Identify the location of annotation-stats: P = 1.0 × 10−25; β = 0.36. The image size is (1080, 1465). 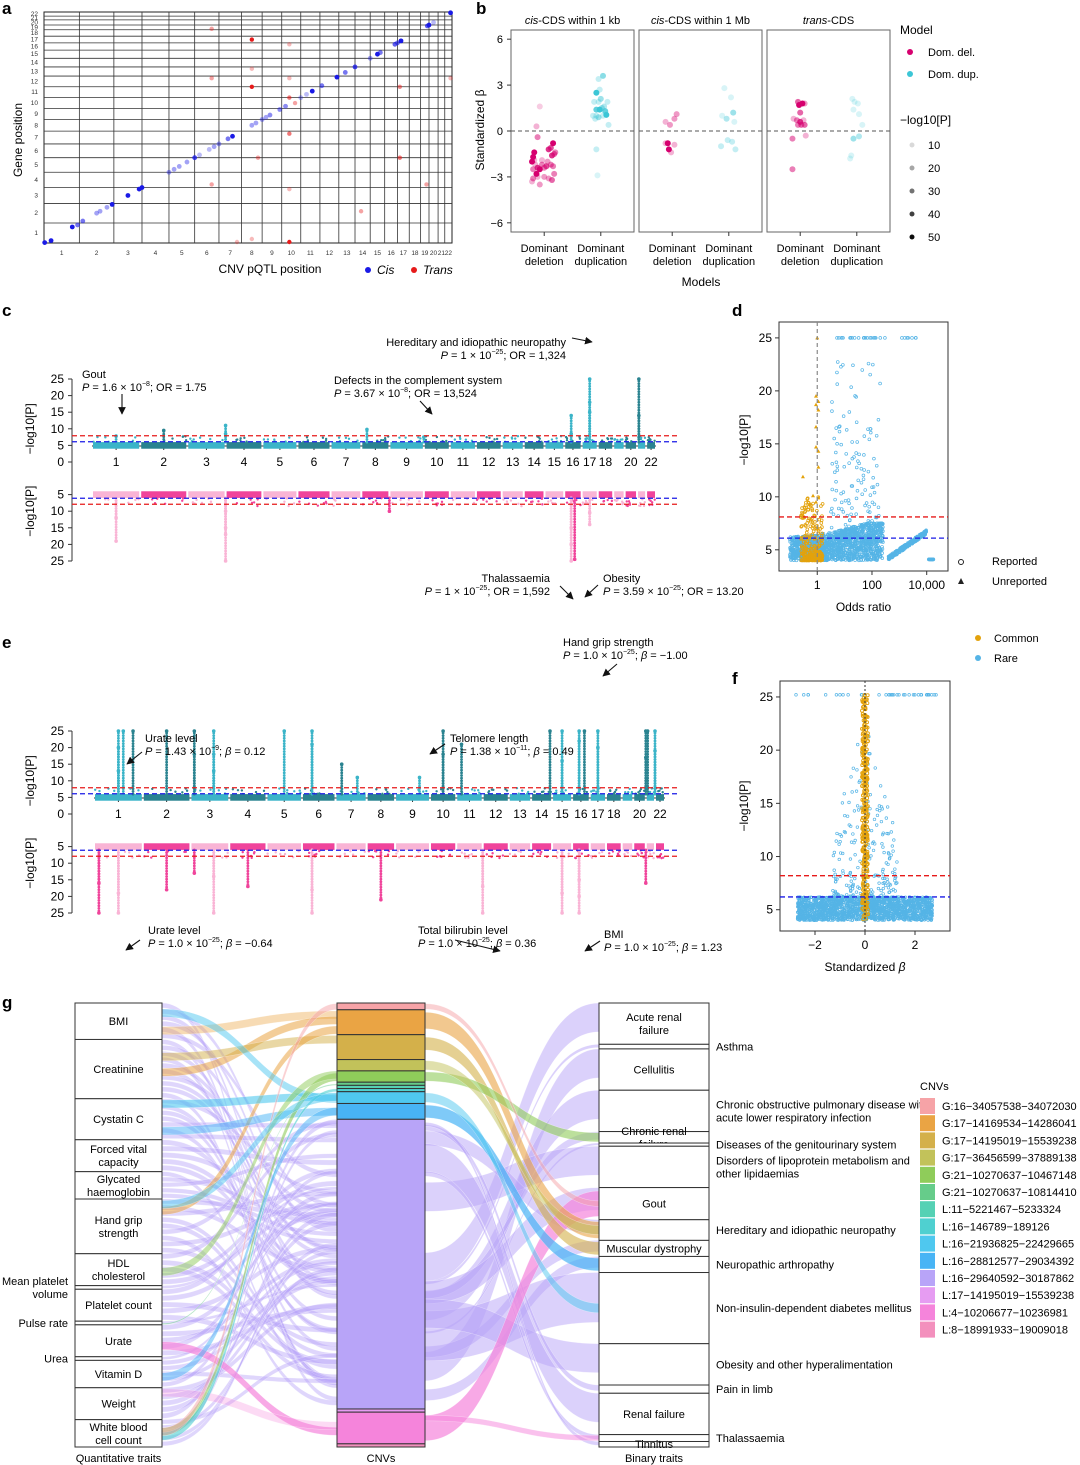
(477, 943).